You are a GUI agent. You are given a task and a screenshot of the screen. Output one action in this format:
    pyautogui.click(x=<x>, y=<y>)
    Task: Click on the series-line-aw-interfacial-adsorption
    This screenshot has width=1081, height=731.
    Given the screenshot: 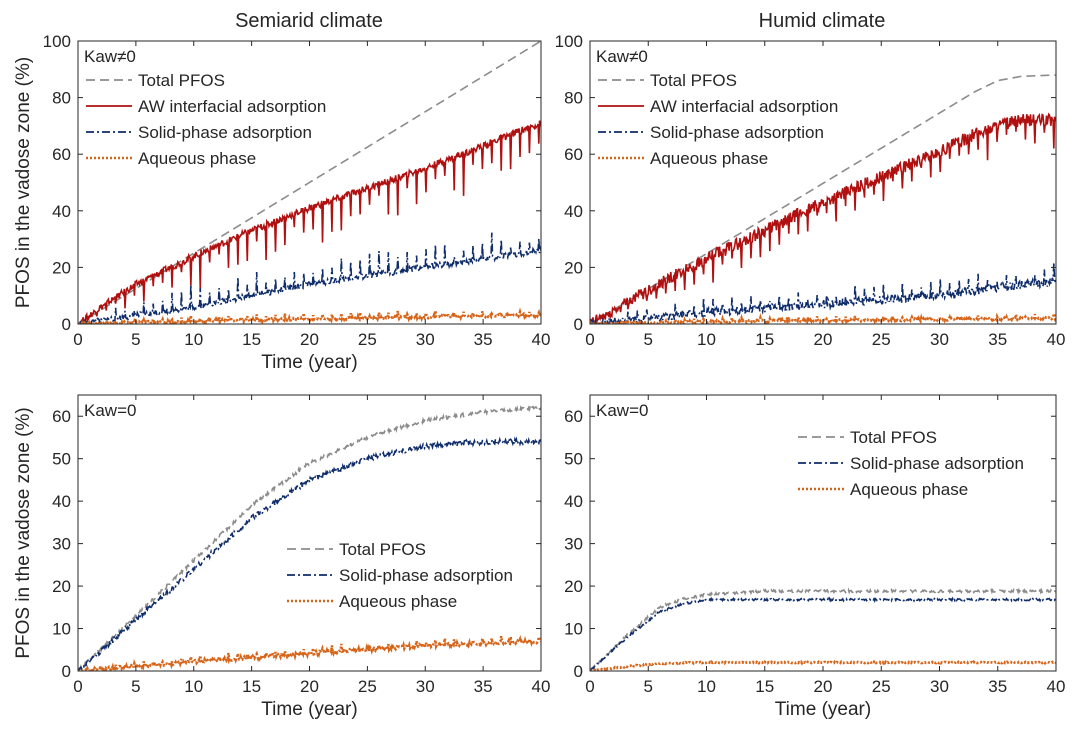 What is the action you would take?
    pyautogui.click(x=309, y=222)
    